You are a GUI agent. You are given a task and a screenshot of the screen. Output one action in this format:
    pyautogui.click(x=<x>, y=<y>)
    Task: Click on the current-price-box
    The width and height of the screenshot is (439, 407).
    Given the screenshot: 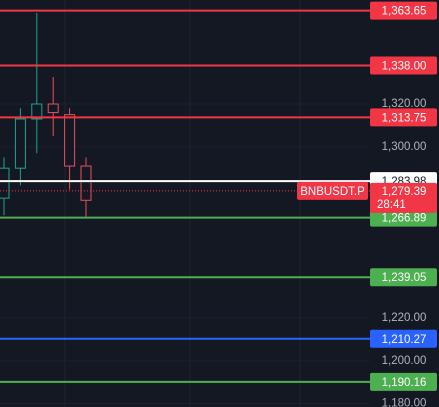 What is the action you would take?
    pyautogui.click(x=403, y=197)
    